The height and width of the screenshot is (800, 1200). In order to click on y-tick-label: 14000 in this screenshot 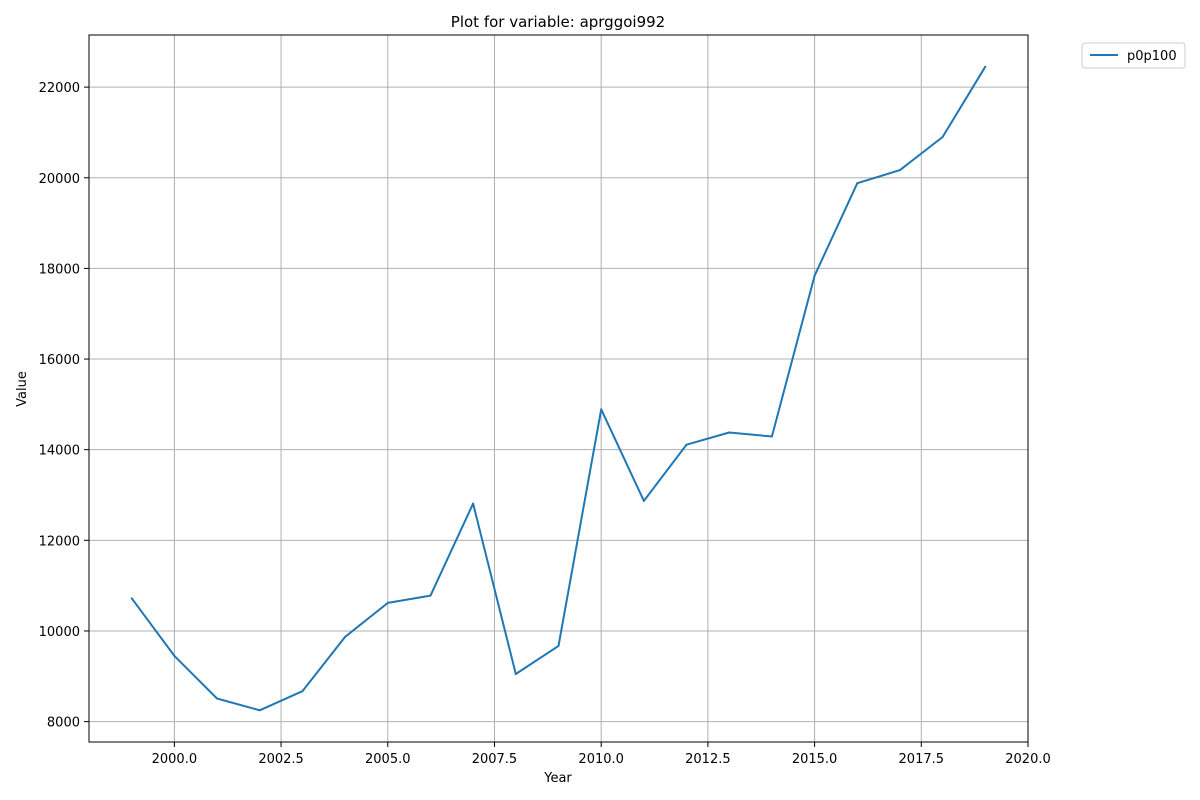, I will do `click(59, 451)`.